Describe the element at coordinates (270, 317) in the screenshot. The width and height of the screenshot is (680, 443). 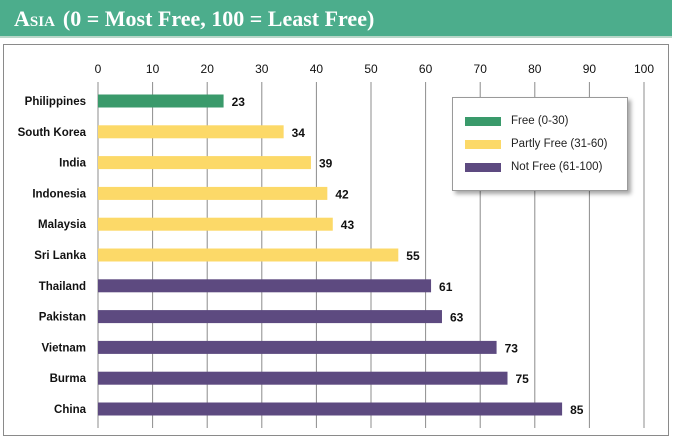
I see `bar-pakistan` at that location.